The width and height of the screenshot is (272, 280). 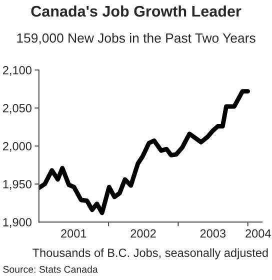 I want to click on y-tick-label: 2,100, so click(x=17, y=71).